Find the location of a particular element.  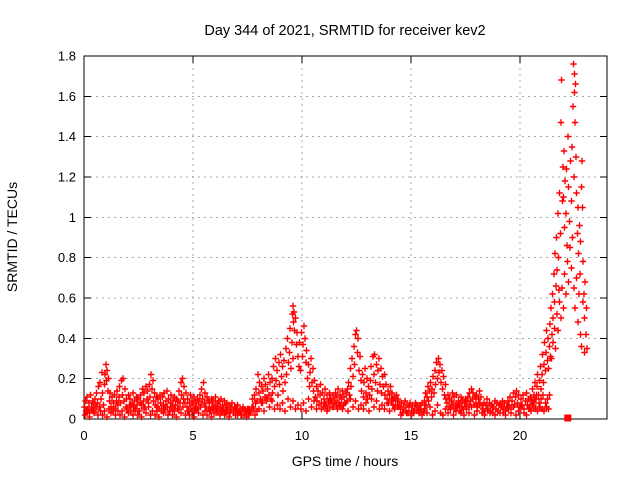

y-tick-label: 0 is located at coordinates (72, 419).